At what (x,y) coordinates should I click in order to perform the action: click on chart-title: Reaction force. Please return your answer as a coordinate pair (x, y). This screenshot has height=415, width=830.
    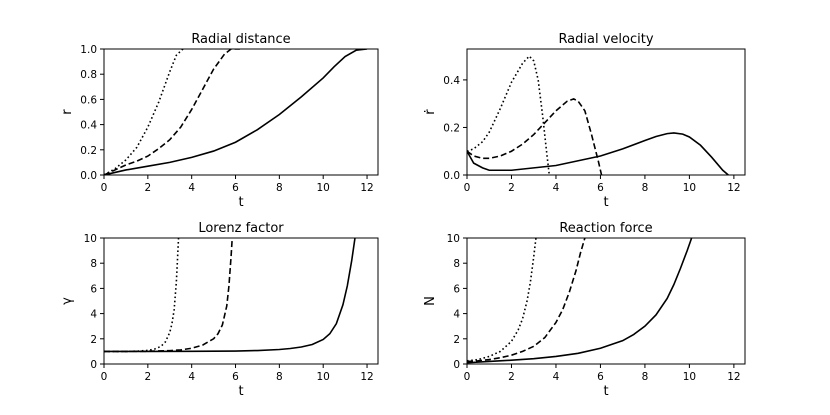
    Looking at the image, I should click on (605, 228).